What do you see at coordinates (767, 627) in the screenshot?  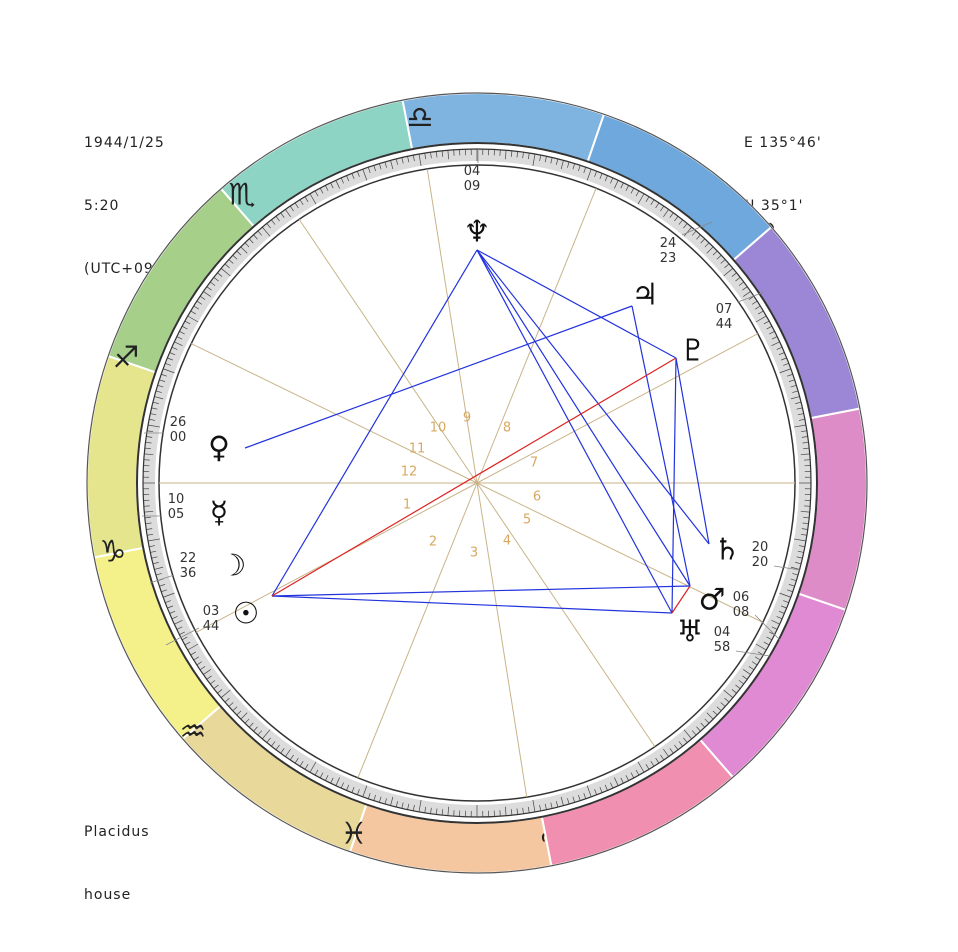 I see `cusp-label-leader` at bounding box center [767, 627].